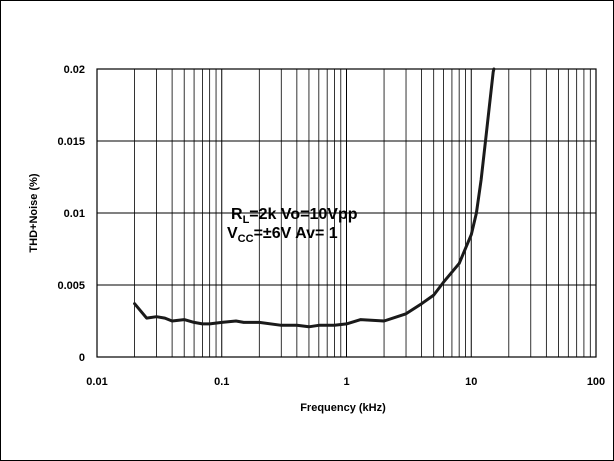 The width and height of the screenshot is (614, 461). Describe the element at coordinates (294, 216) in the screenshot. I see `annotation-line-1: RL=2k Vo=10Vpp` at that location.